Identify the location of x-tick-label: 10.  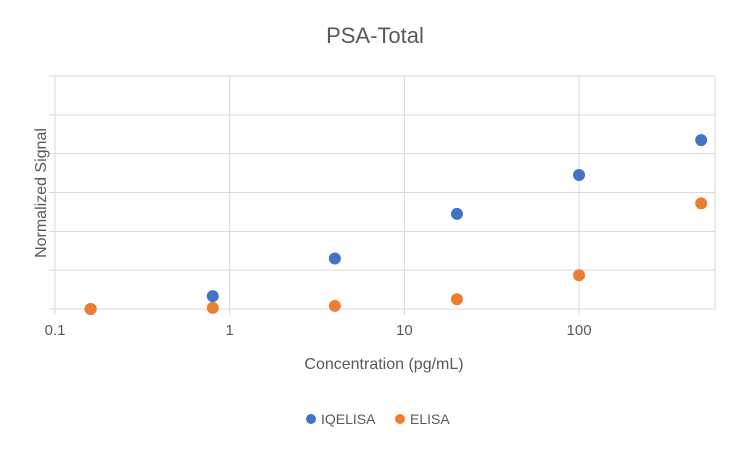
(404, 330).